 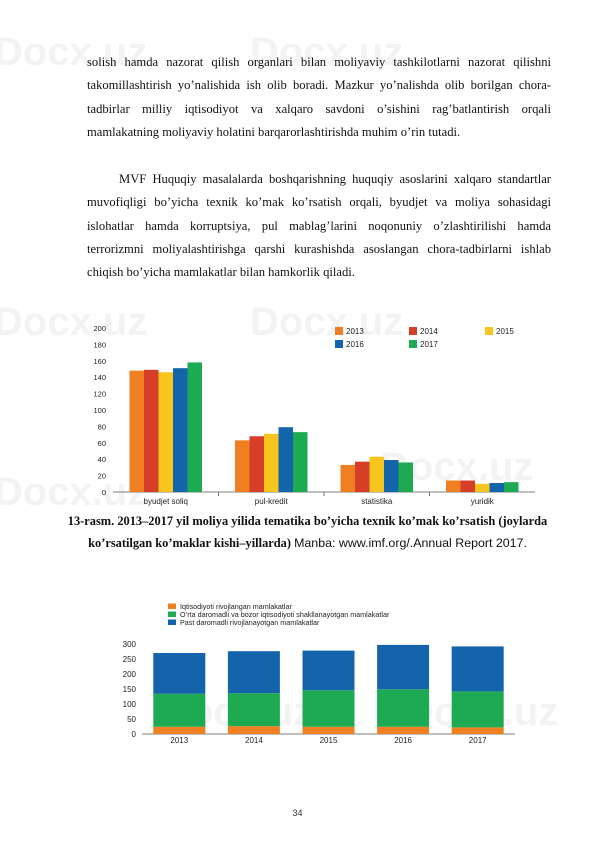 I want to click on caption-source: Manba: www.imf.org/.Annual Report 2017., so click(x=410, y=543).